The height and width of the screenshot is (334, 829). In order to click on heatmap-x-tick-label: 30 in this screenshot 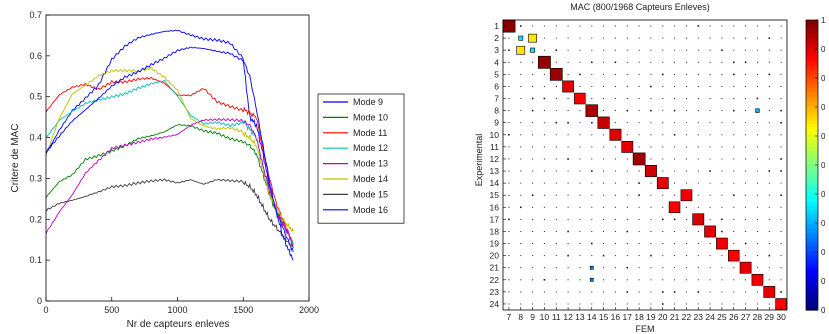, I will do `click(781, 317)`.